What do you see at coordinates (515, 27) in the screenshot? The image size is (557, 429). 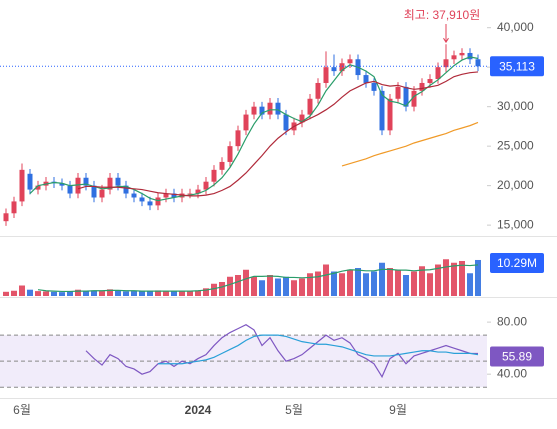 I see `y-tick-label: 40,000` at bounding box center [515, 27].